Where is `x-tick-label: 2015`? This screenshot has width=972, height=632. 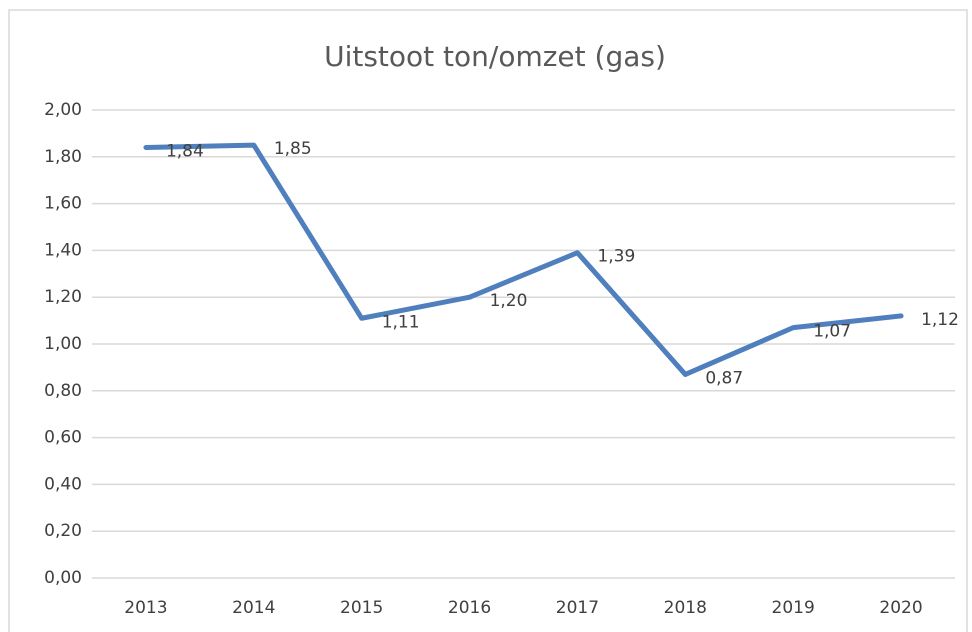 x-tick-label: 2015 is located at coordinates (361, 608).